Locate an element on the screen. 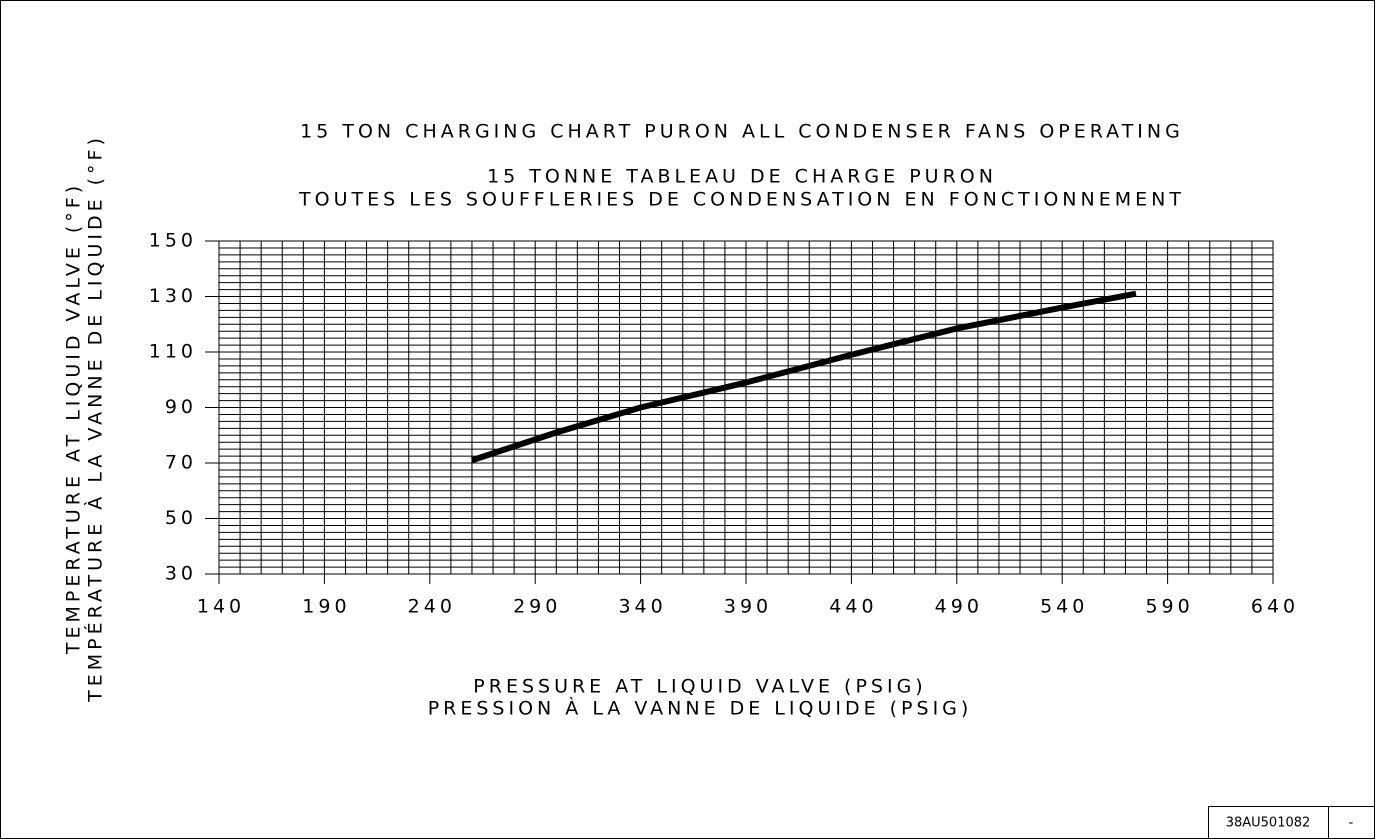  y-tick-label: 130 is located at coordinates (173, 296).